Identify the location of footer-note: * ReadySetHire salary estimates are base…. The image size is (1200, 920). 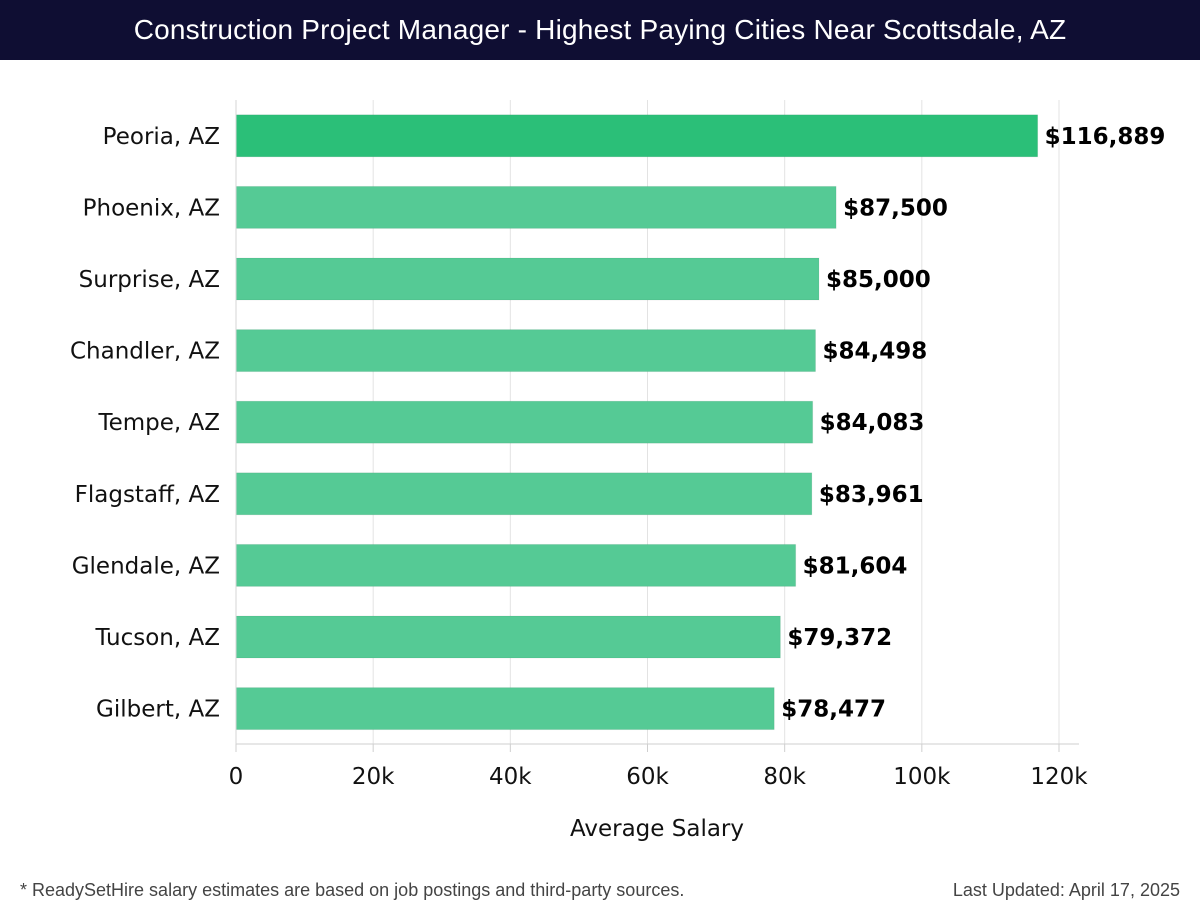
(352, 890).